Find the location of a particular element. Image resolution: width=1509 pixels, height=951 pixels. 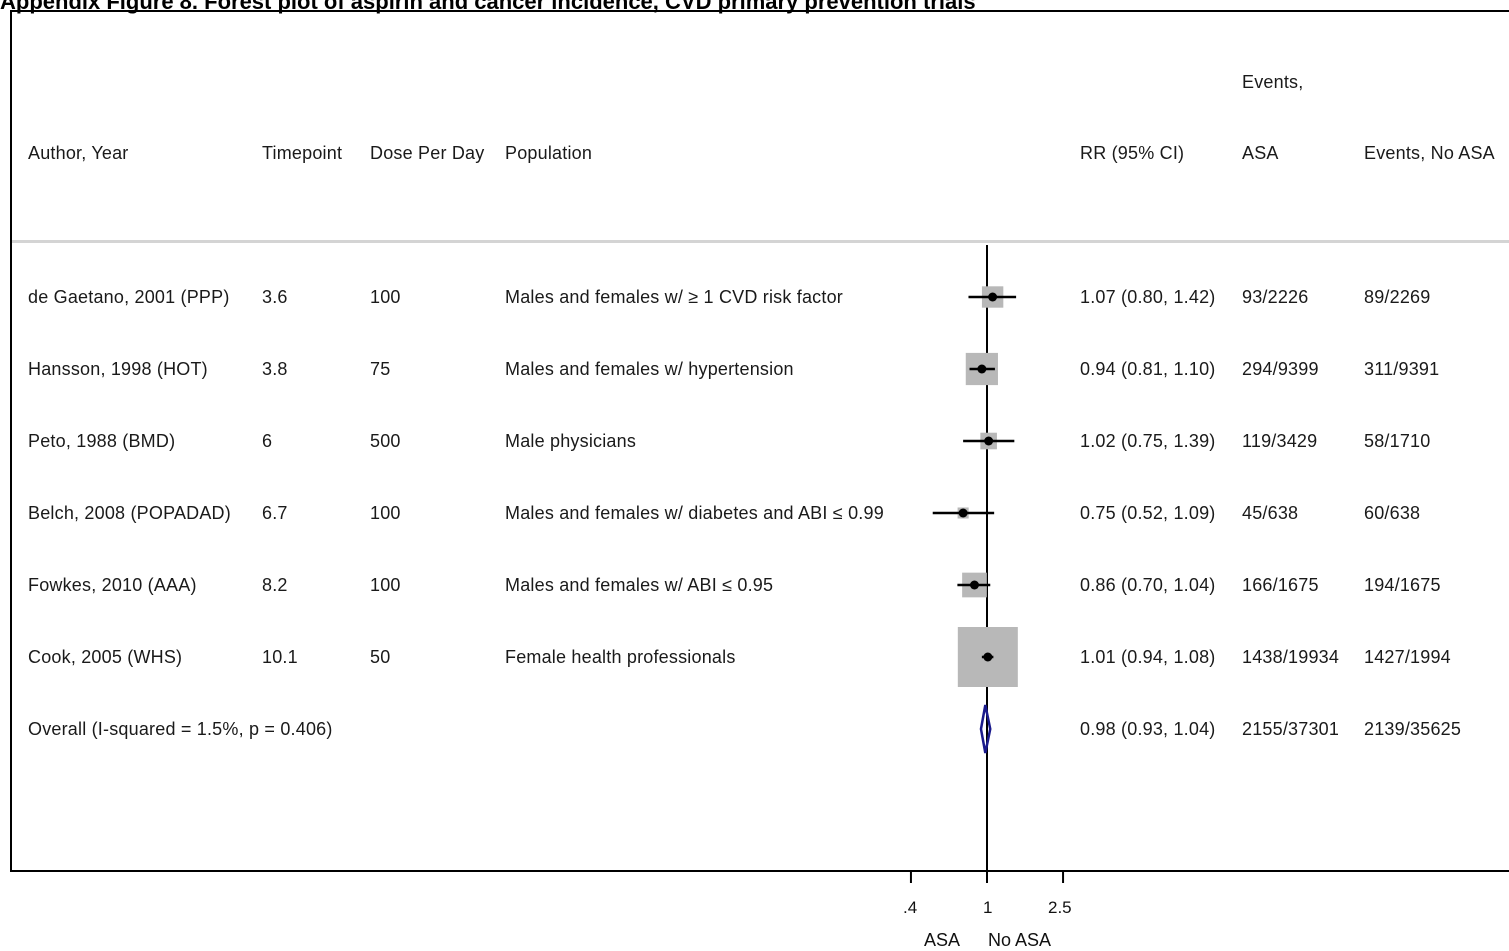

study-population: Male physicians is located at coordinates (571, 441).